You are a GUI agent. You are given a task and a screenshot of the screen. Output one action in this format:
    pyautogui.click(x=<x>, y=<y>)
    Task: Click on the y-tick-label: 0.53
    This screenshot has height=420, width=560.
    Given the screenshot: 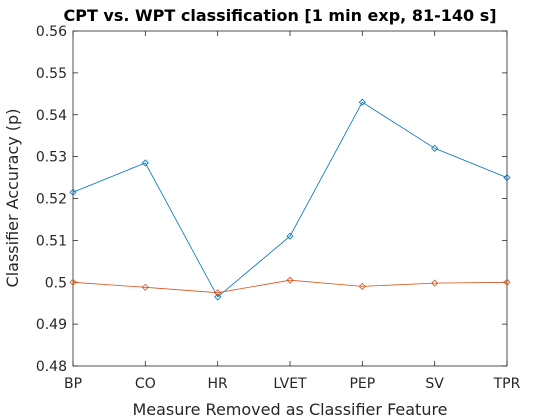 What is the action you would take?
    pyautogui.click(x=51, y=158)
    